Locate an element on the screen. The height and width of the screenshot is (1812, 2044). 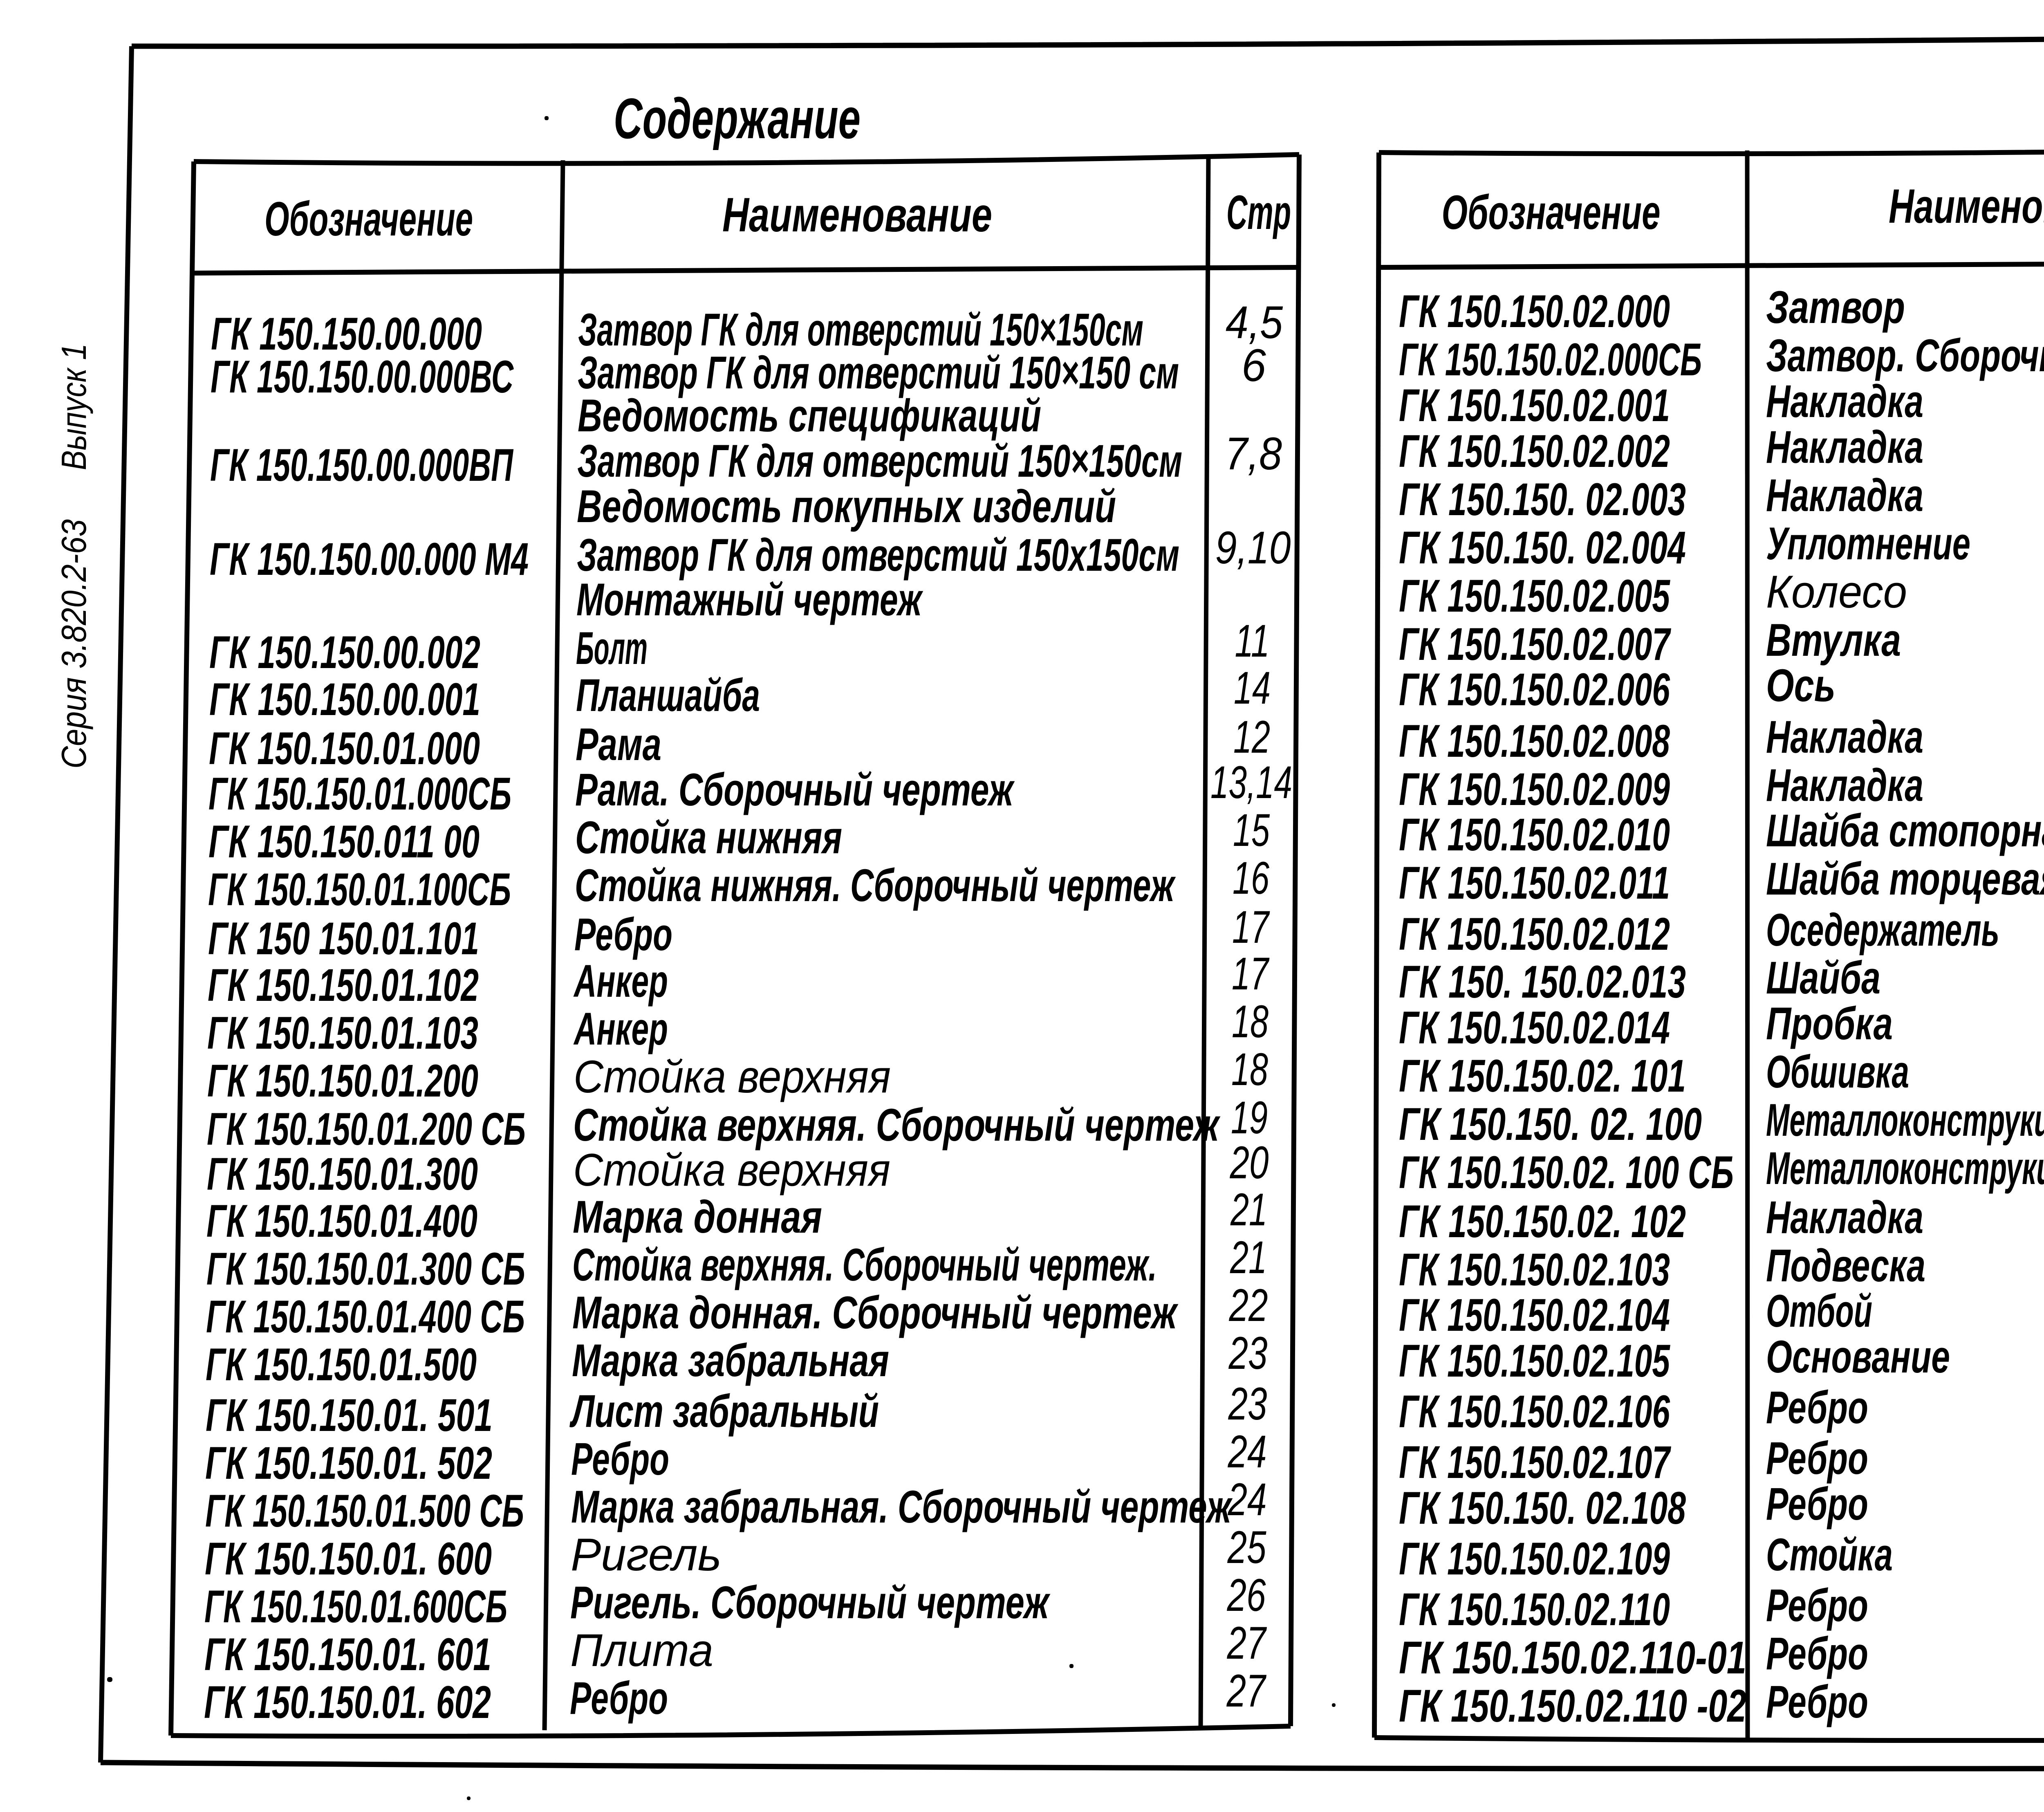
svg-text: Ригель. Сборочный чертеж is located at coordinates (810, 1602).